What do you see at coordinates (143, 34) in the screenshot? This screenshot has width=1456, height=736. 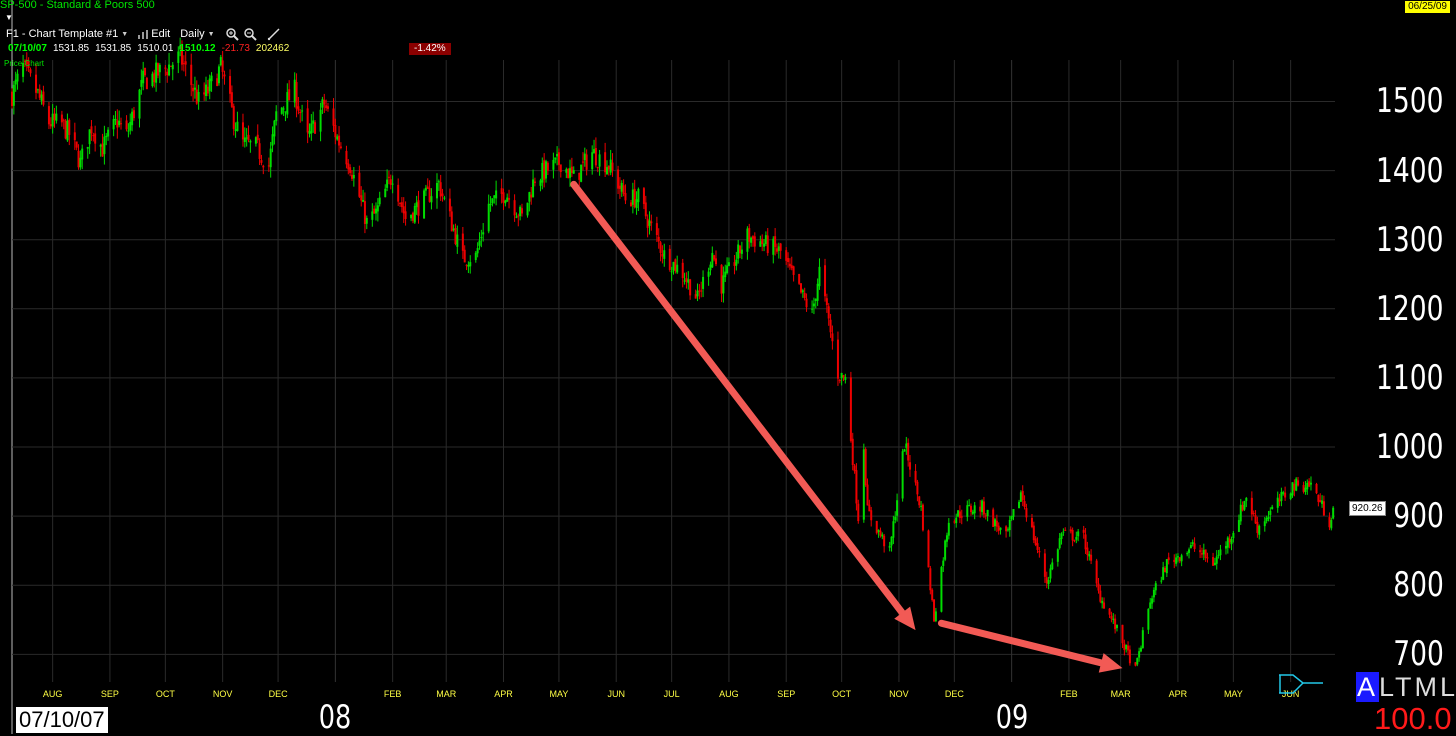 I see `bar-chart-icon` at bounding box center [143, 34].